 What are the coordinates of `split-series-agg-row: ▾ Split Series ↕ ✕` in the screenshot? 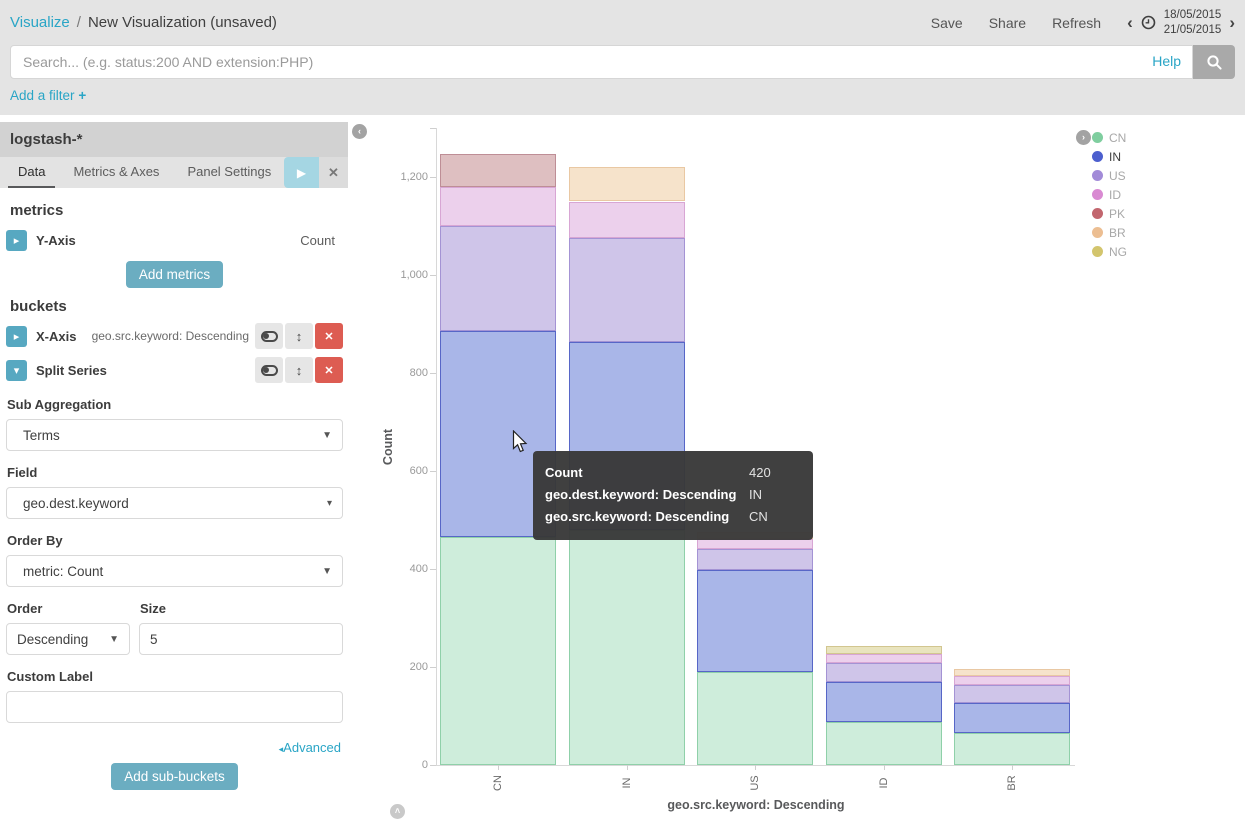 It's located at (174, 370).